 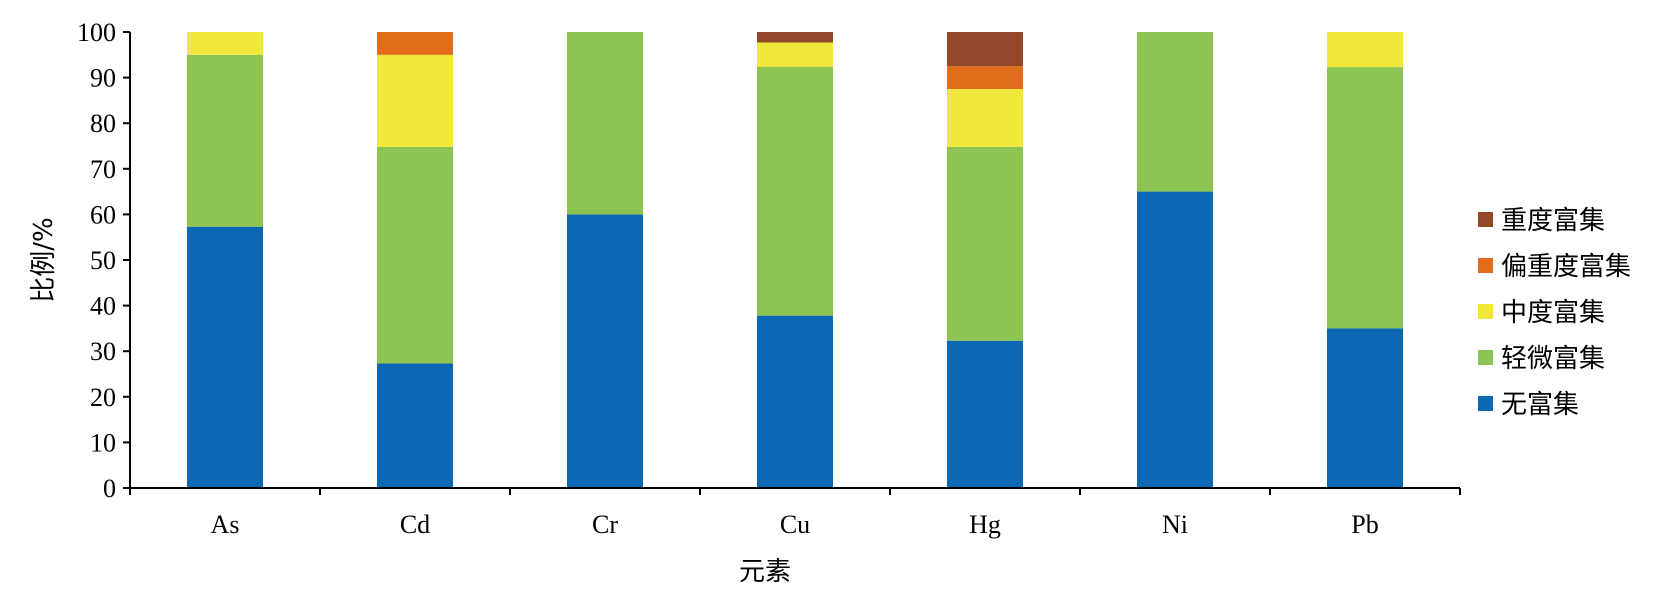 I want to click on x-tick-label: As, so click(x=225, y=524).